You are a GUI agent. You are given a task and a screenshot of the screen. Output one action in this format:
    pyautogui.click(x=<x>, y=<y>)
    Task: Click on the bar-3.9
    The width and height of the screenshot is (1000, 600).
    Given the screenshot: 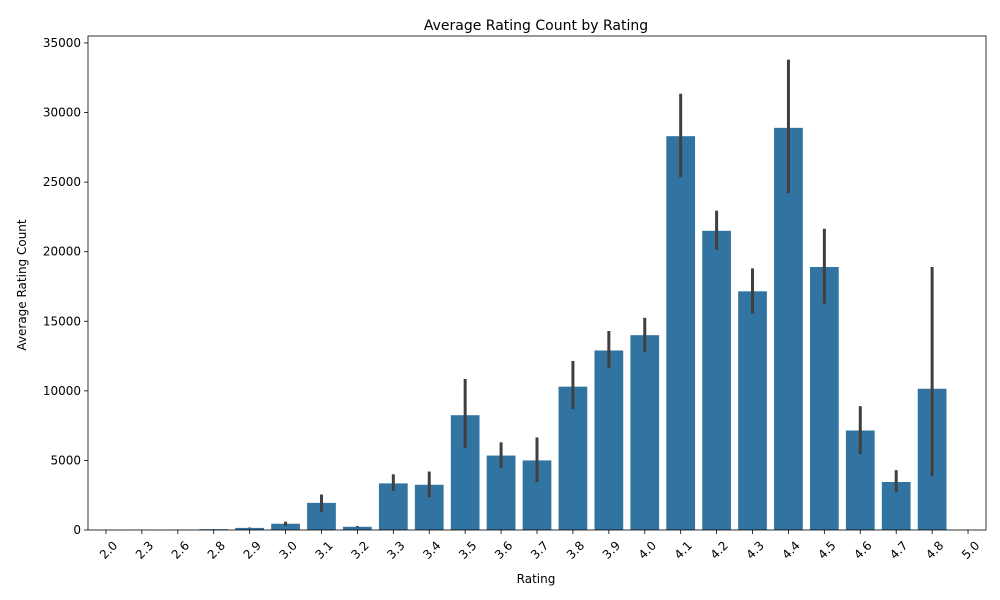 What is the action you would take?
    pyautogui.click(x=609, y=440)
    